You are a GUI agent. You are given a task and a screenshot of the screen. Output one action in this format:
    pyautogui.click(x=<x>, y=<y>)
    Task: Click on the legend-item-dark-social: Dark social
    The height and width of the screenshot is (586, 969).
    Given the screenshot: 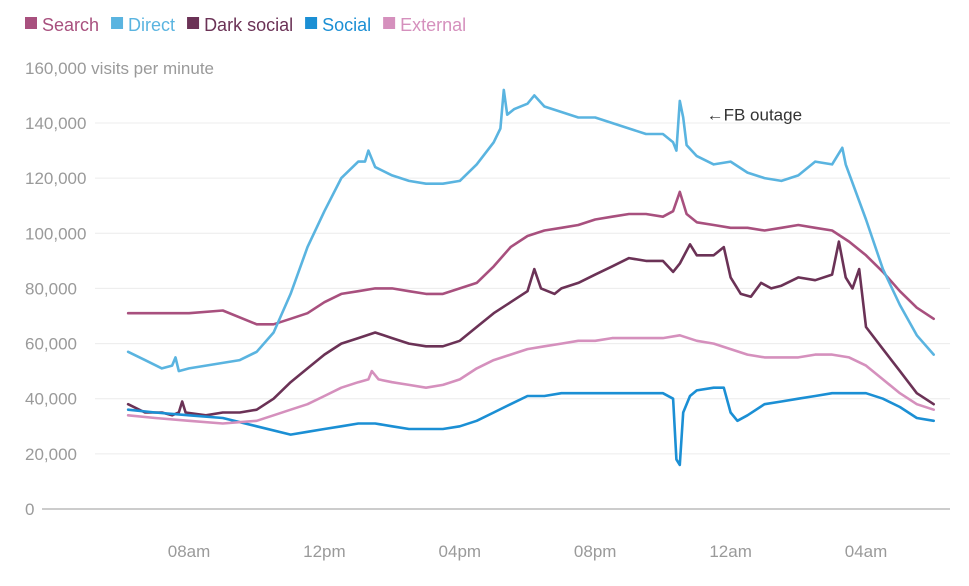 What is the action you would take?
    pyautogui.click(x=240, y=25)
    